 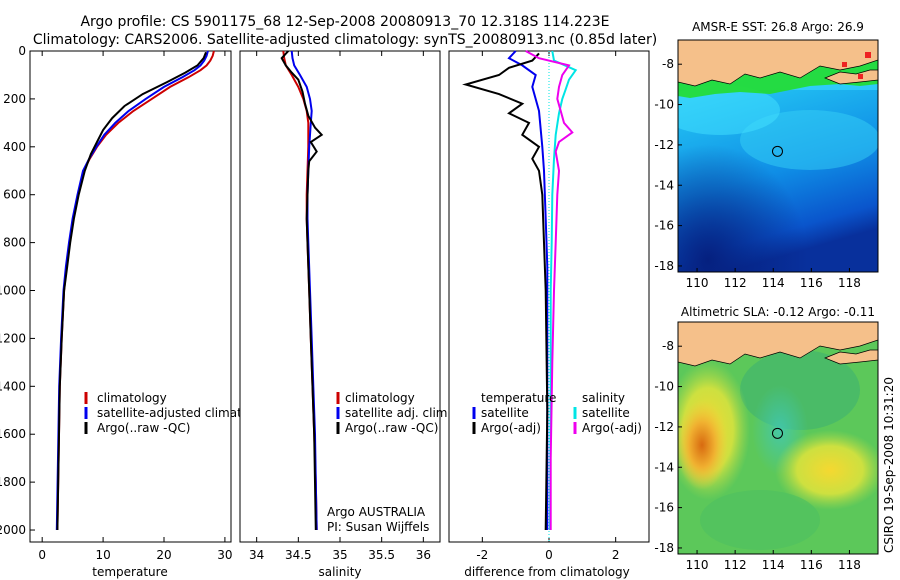 What do you see at coordinates (14, 195) in the screenshot?
I see `y-tick-label: 600` at bounding box center [14, 195].